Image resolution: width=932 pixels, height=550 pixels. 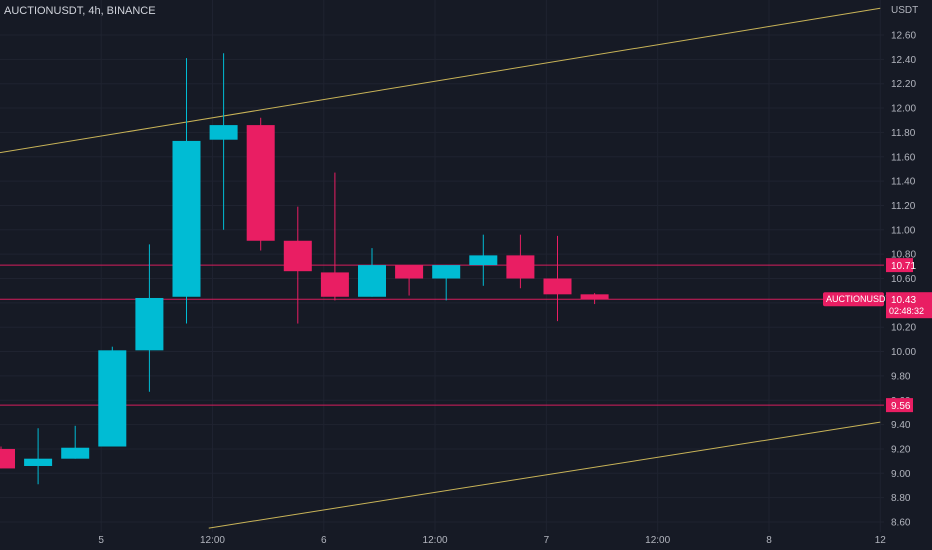 I want to click on price-line-label: 9.56, so click(x=901, y=406).